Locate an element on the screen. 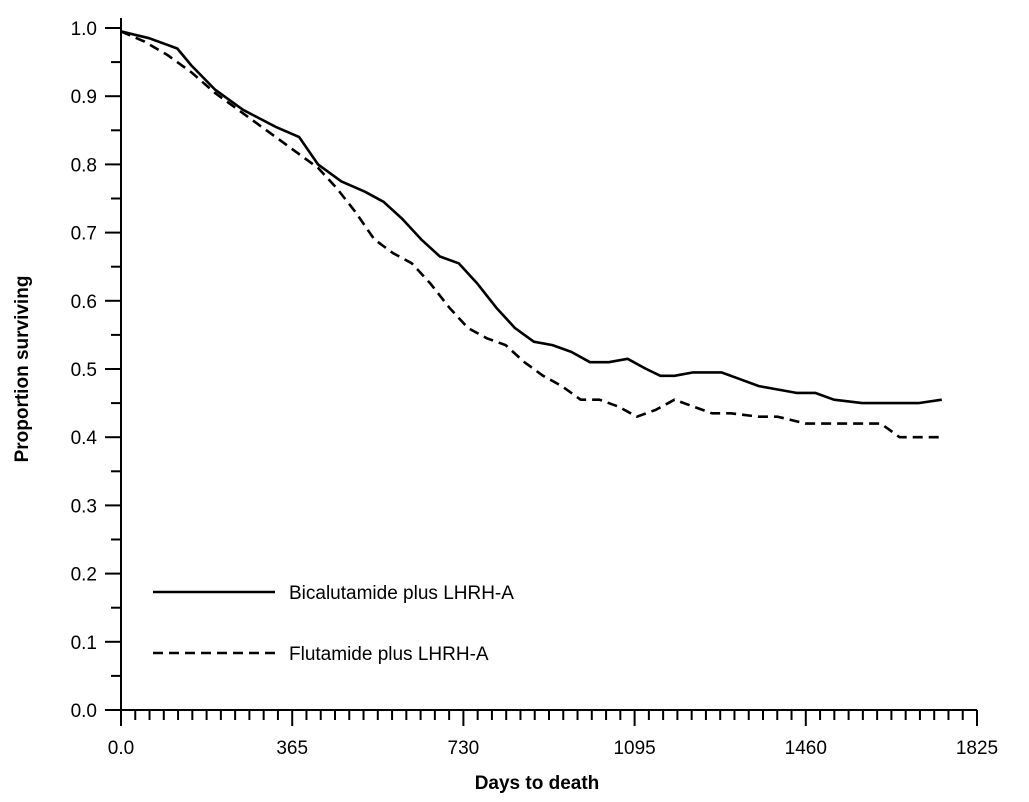  y-tick-label: 0.4 is located at coordinates (84, 438).